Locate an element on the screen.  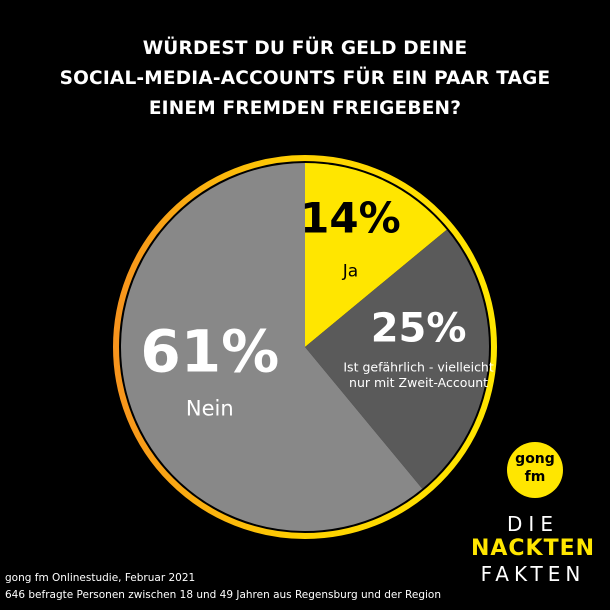
gong-fm-logo: gong fm is located at coordinates (535, 470).